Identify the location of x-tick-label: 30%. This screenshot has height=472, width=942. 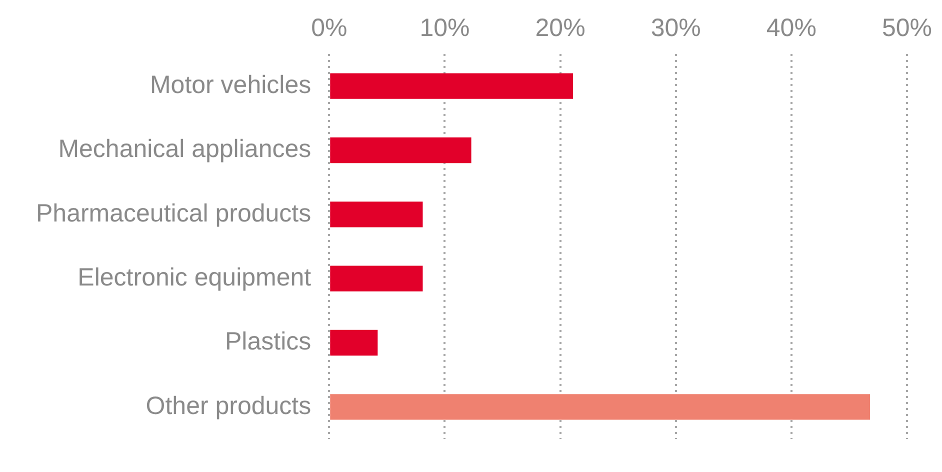
(675, 28).